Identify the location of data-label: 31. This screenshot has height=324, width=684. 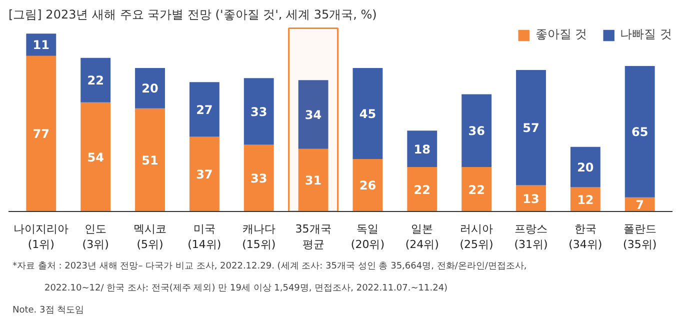
(313, 181).